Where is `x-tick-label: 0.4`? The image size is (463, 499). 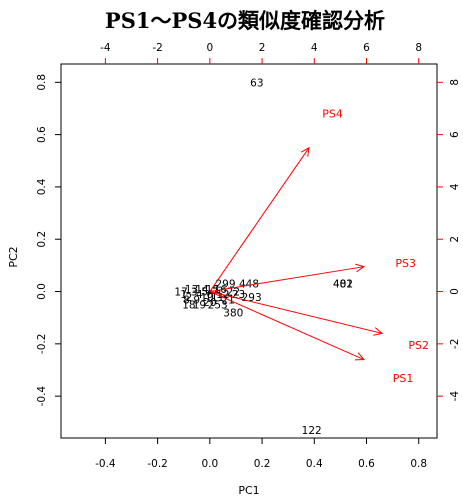 x-tick-label: 0.4 is located at coordinates (314, 464).